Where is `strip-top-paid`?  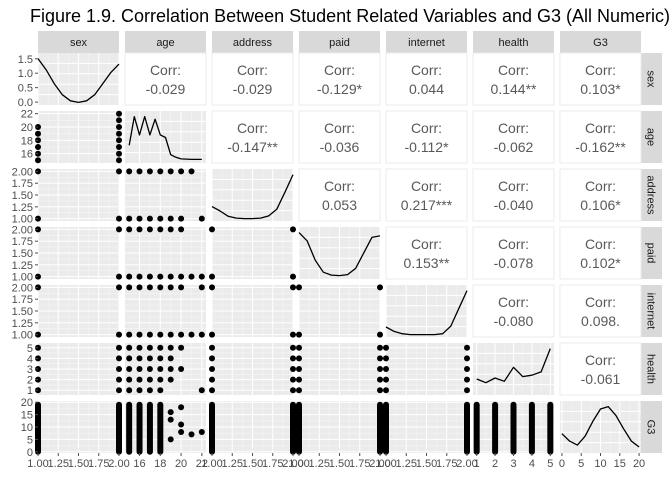 strip-top-paid is located at coordinates (339, 42).